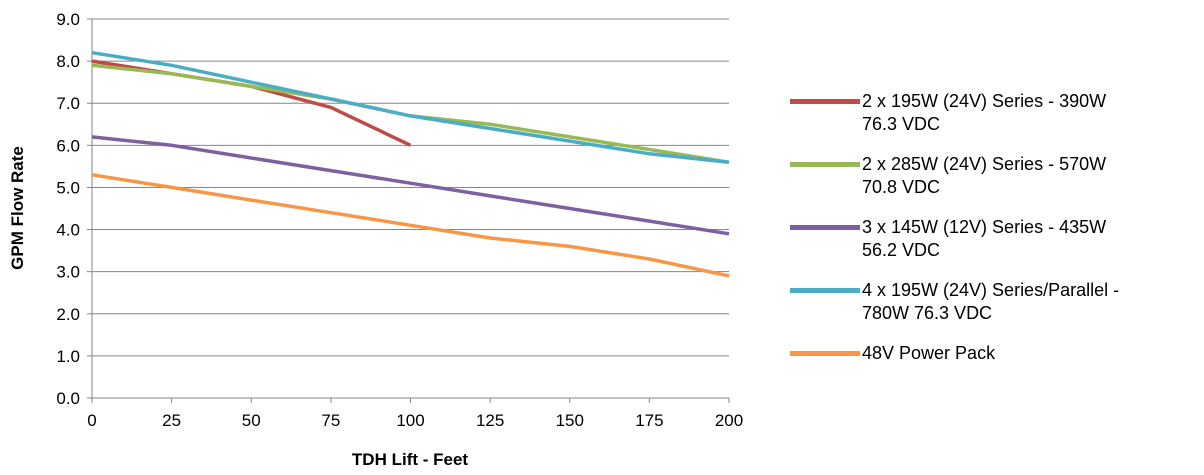 The image size is (1204, 475). What do you see at coordinates (490, 420) in the screenshot?
I see `x-tick-label: 125` at bounding box center [490, 420].